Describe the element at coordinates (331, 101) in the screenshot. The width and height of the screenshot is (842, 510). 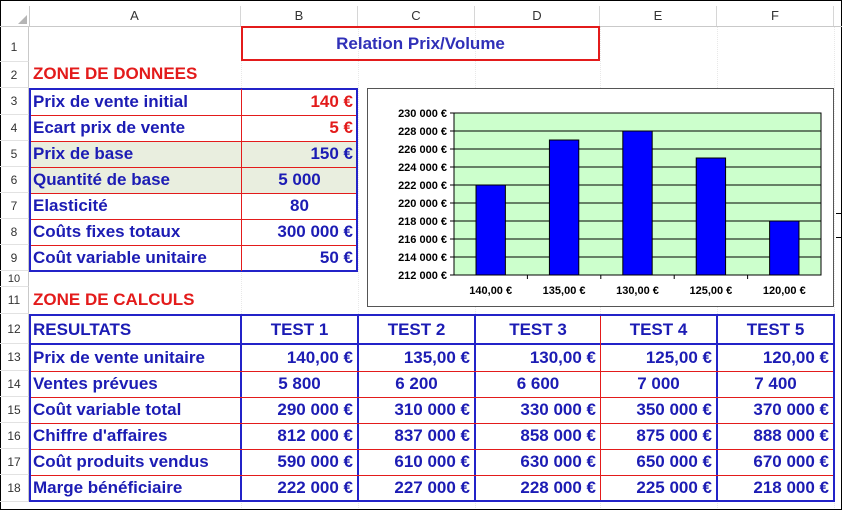
I see `input-value-prix-initial: 140 €` at that location.